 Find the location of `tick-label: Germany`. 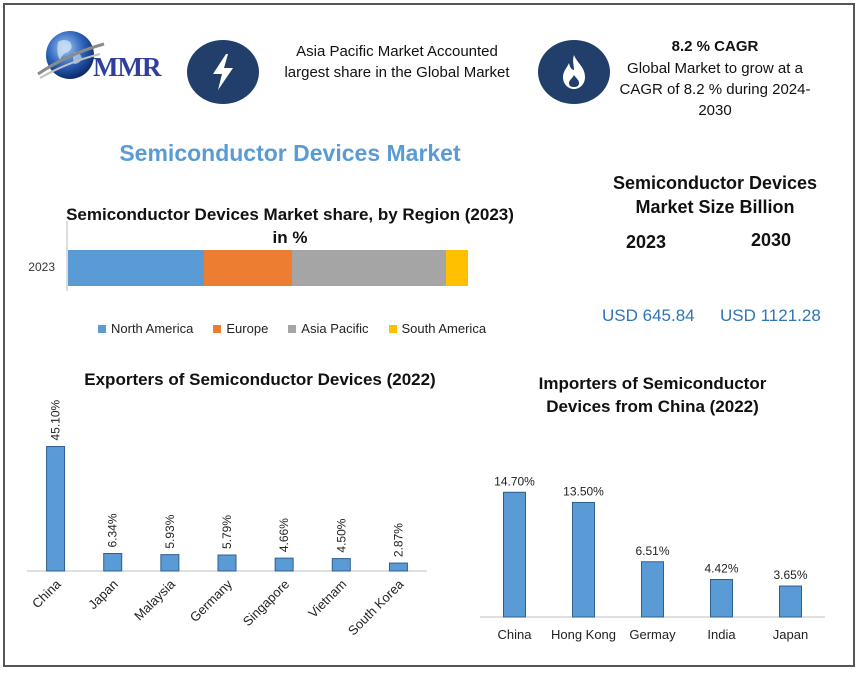

tick-label: Germany is located at coordinates (211, 600).